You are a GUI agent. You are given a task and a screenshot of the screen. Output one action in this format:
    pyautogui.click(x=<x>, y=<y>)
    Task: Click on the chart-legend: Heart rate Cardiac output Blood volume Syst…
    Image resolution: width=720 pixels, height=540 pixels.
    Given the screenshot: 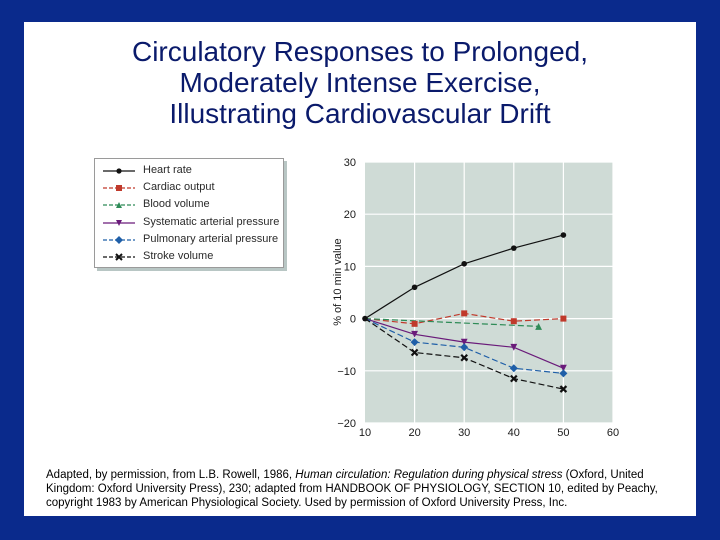 What is the action you would take?
    pyautogui.click(x=189, y=213)
    